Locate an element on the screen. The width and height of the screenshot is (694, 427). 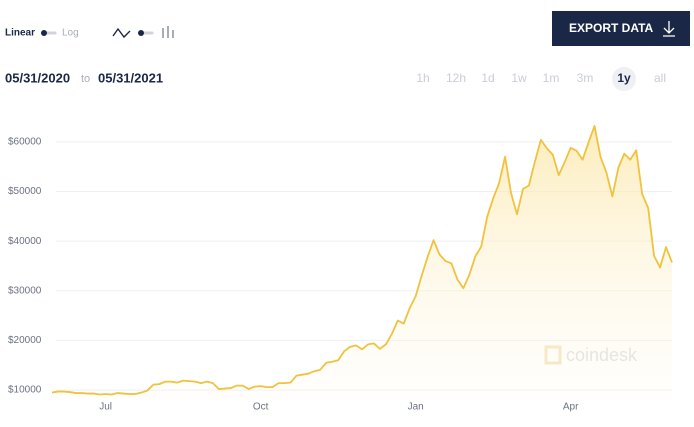
date-from: 05/31/2020 is located at coordinates (37, 77).